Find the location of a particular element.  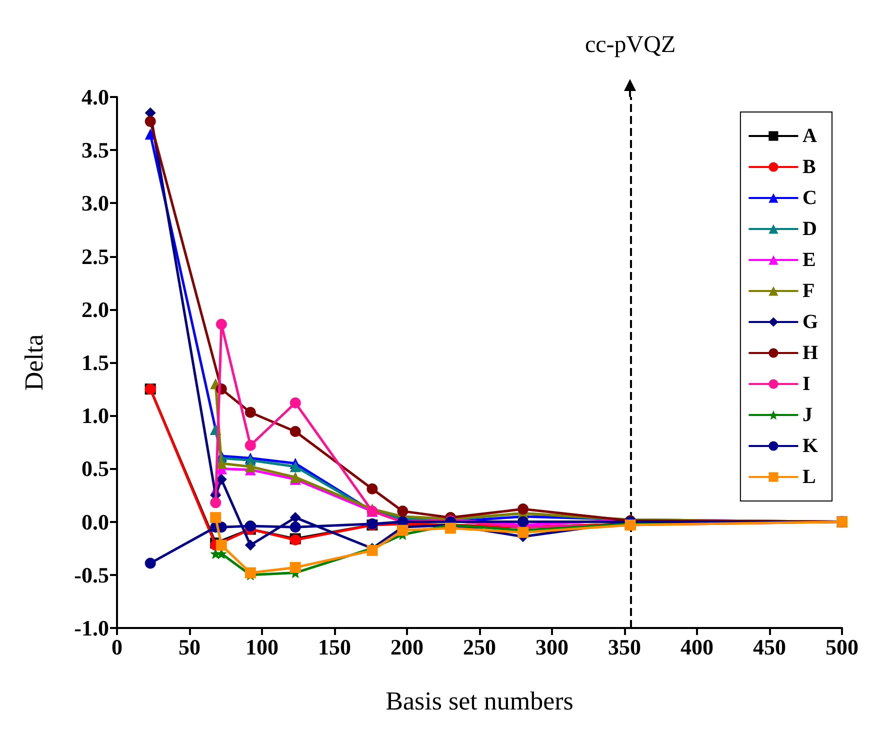

x-tick-label: 150 is located at coordinates (334, 647).